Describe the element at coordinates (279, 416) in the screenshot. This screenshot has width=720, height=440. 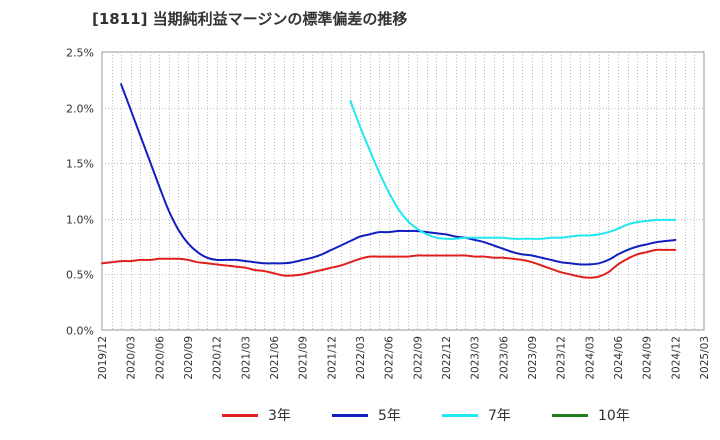
I see `legend-label: 3年` at that location.